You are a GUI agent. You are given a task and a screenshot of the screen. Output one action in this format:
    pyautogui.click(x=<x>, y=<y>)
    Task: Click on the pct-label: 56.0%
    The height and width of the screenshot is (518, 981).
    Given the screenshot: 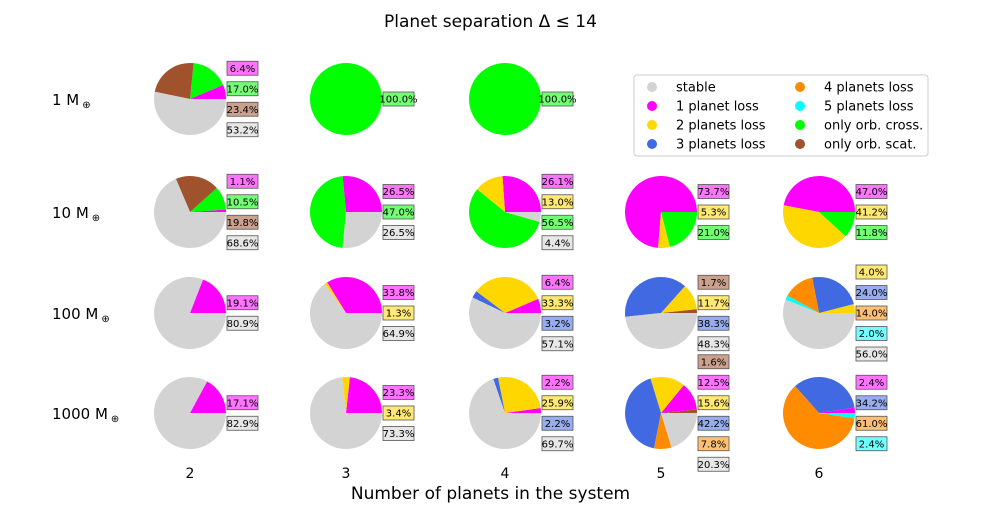 What is the action you would take?
    pyautogui.click(x=872, y=355)
    